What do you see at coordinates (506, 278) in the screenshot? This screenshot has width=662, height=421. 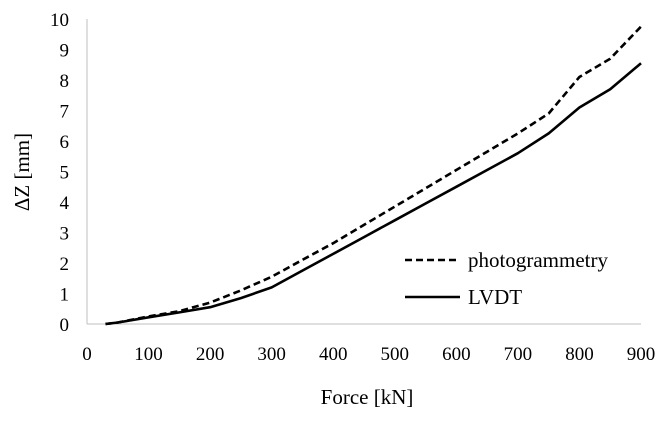 I see `legend: photogrammetry LVDT` at bounding box center [506, 278].